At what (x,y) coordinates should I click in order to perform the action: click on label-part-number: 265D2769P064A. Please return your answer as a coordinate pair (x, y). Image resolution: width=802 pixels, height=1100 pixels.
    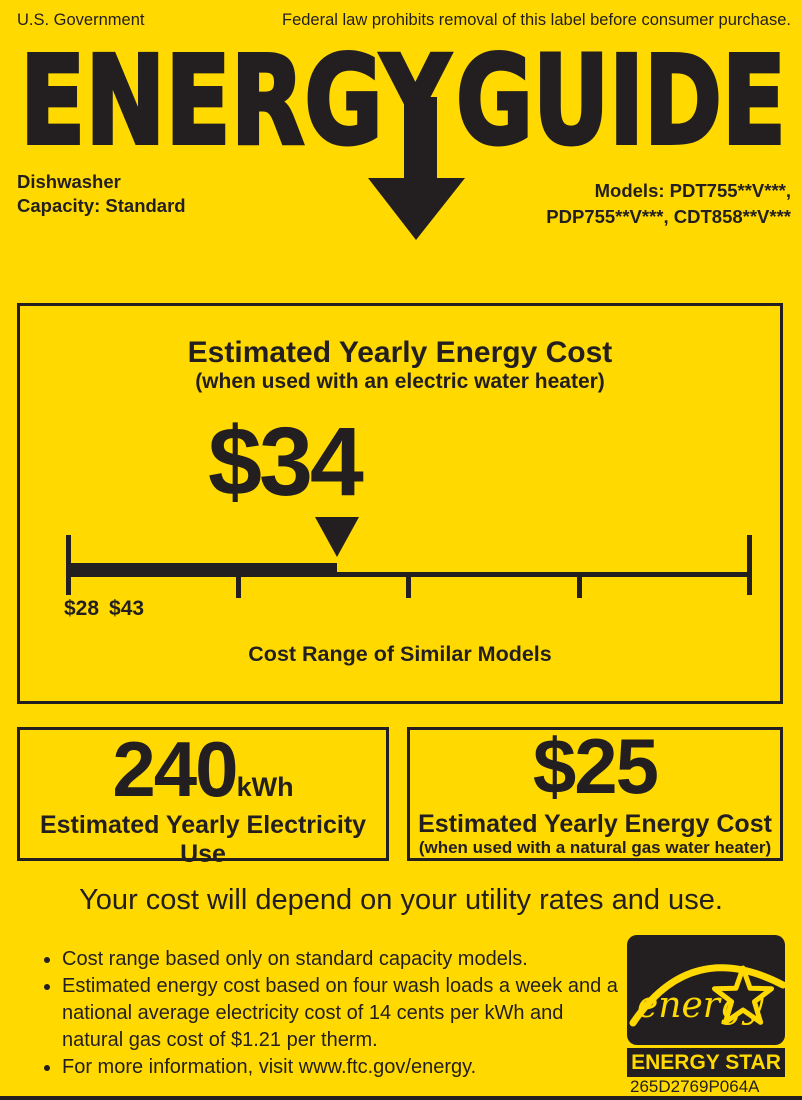
    Looking at the image, I should click on (695, 1086).